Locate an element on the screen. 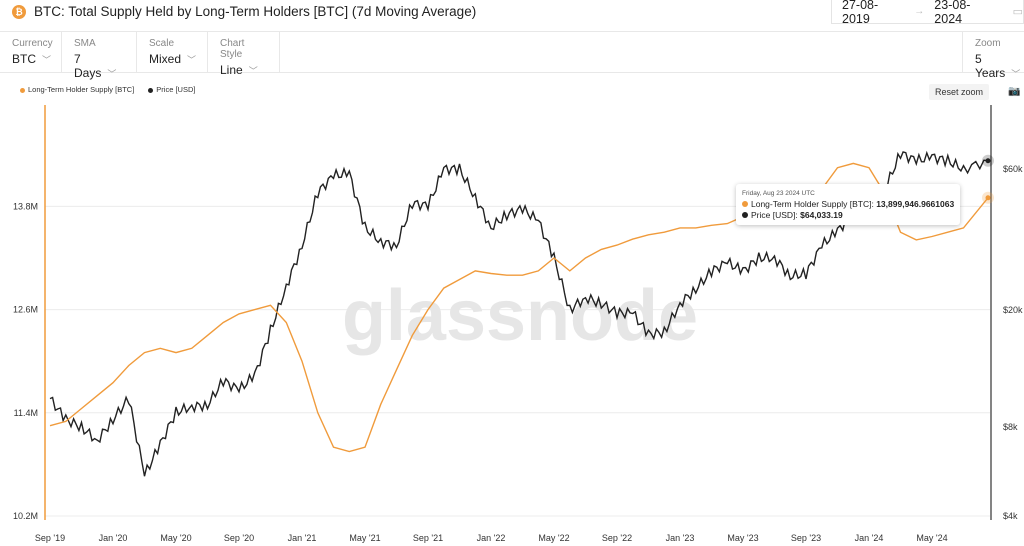  x-axis-tick: Sep '22 is located at coordinates (617, 538).